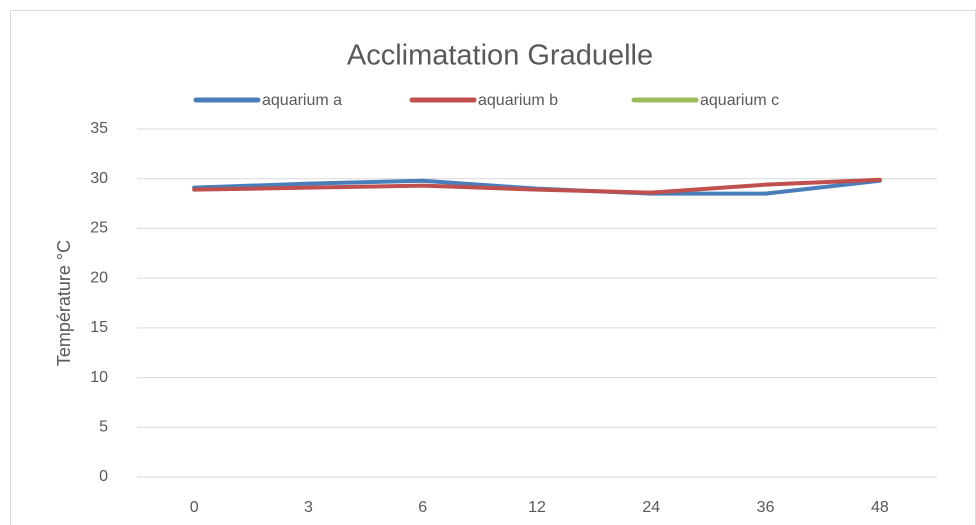 The width and height of the screenshot is (976, 525). I want to click on legend-label: aquarium b, so click(518, 100).